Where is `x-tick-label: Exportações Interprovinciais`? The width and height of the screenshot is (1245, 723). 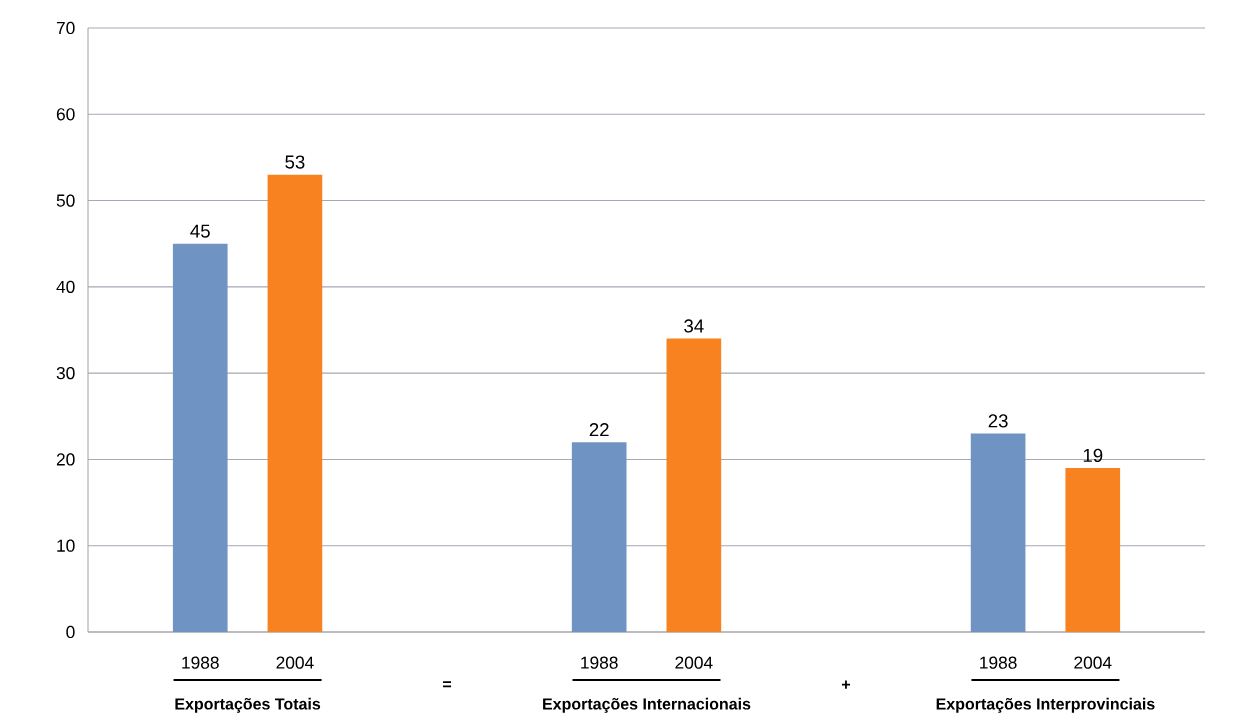
x-tick-label: Exportações Interprovinciais is located at coordinates (1045, 705).